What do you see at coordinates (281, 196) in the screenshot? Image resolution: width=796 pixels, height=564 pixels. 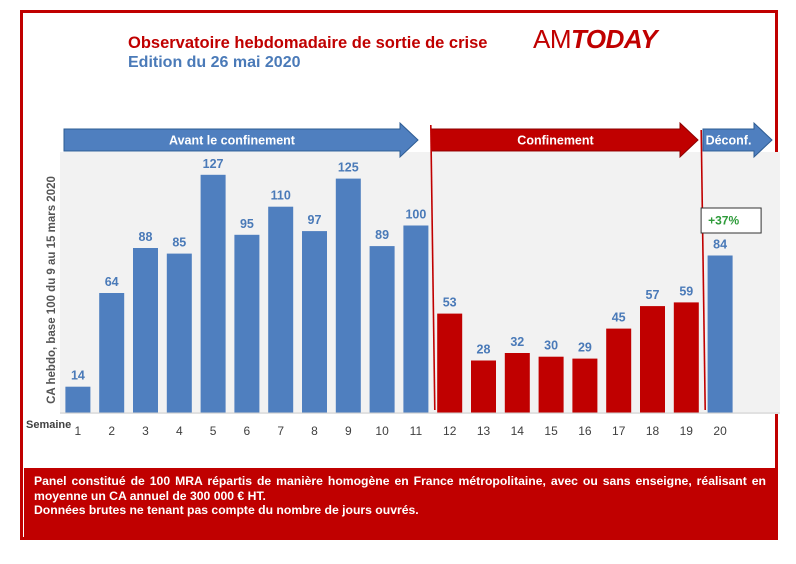 I see `value-label: 110` at bounding box center [281, 196].